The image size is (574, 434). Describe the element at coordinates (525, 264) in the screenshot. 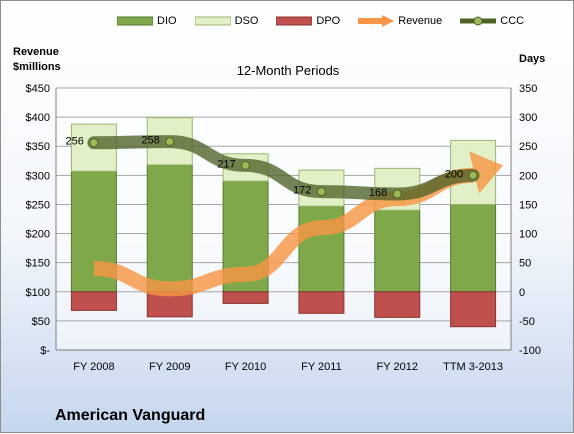

I see `right-tick-label: 50` at that location.